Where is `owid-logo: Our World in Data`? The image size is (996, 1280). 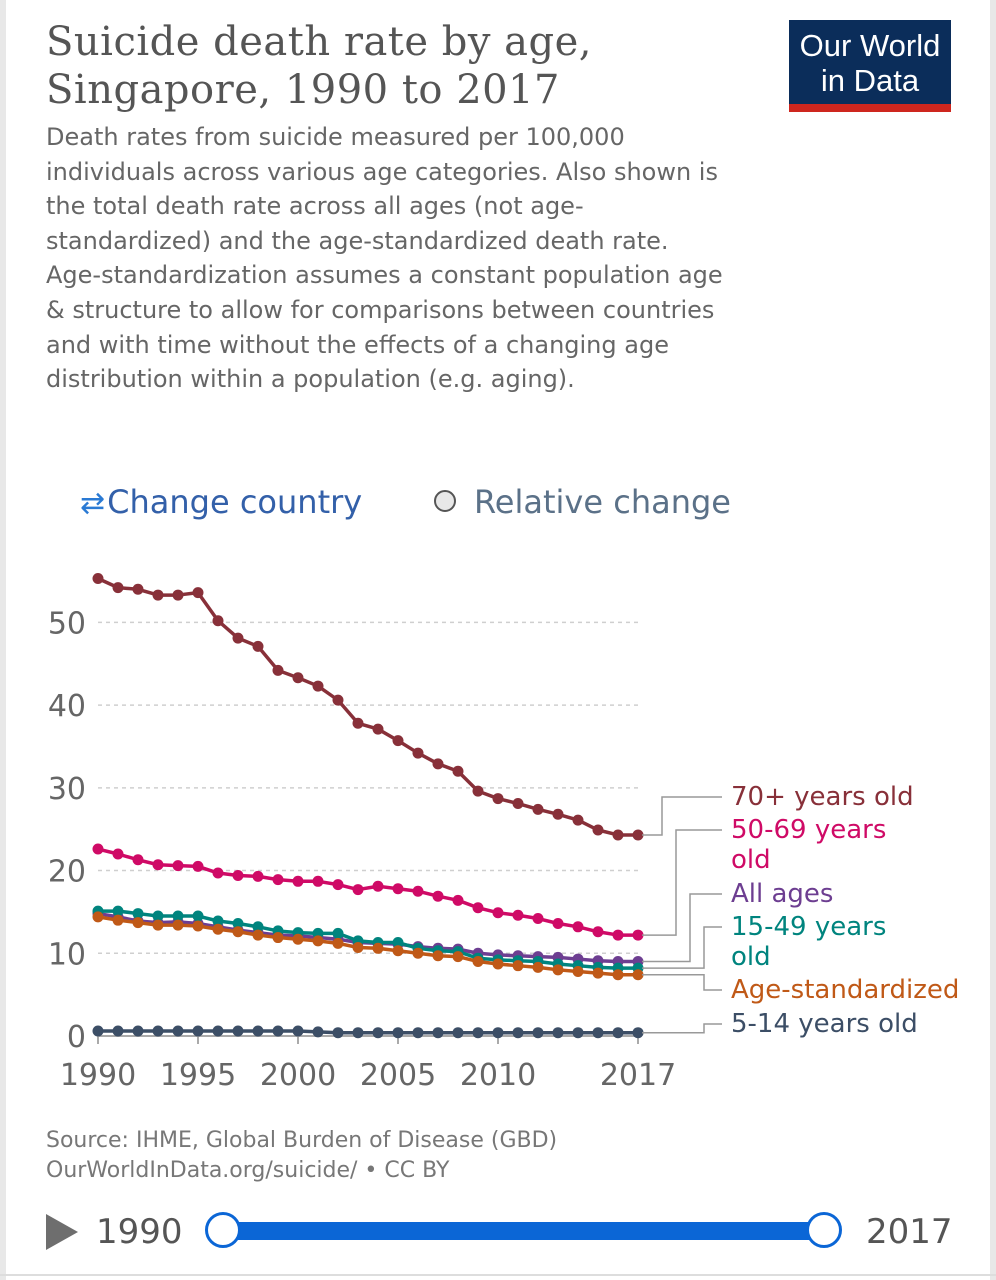
owid-logo: Our World in Data is located at coordinates (870, 66).